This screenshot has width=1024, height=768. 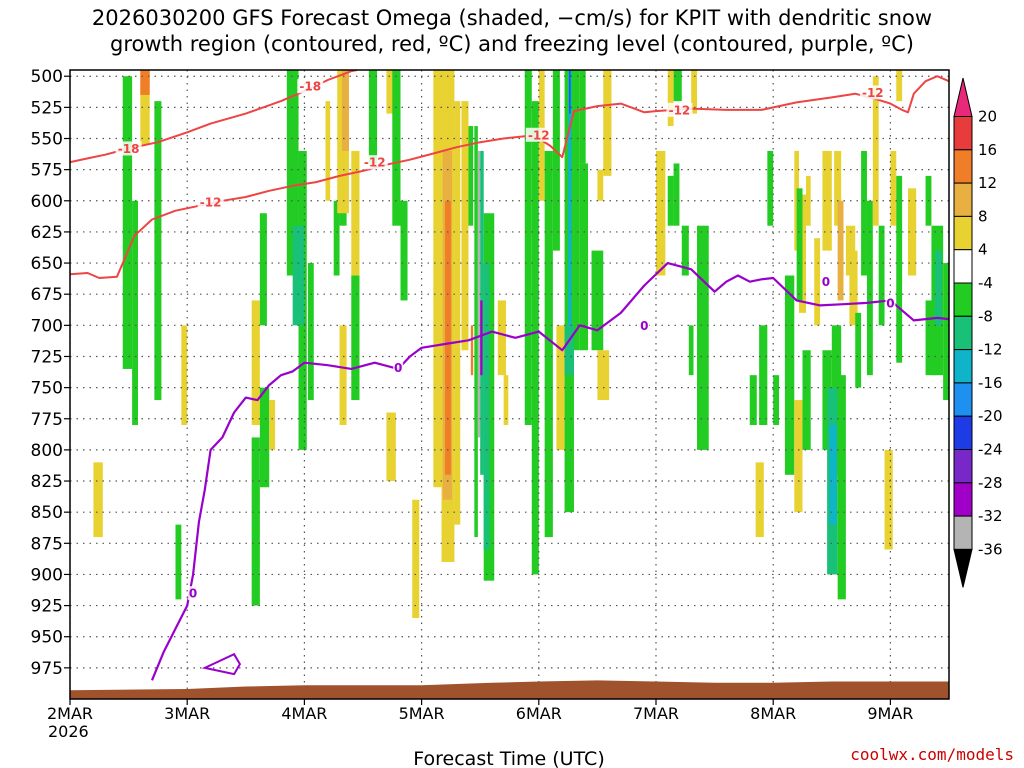 What do you see at coordinates (983, 216) in the screenshot?
I see `colorbar-label: 8` at bounding box center [983, 216].